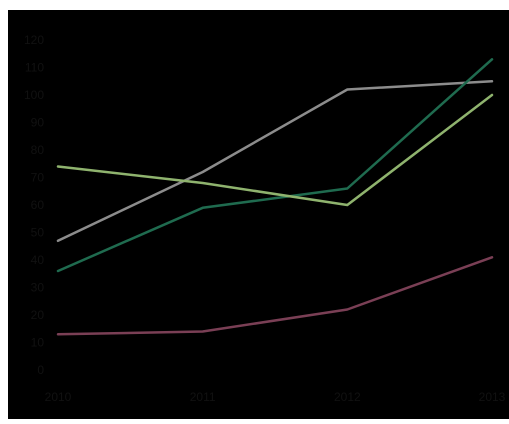  I want to click on y-axis-ticks: 0 10 20 30 40 50 60 70 80 90 100 110 120, so click(34, 205).